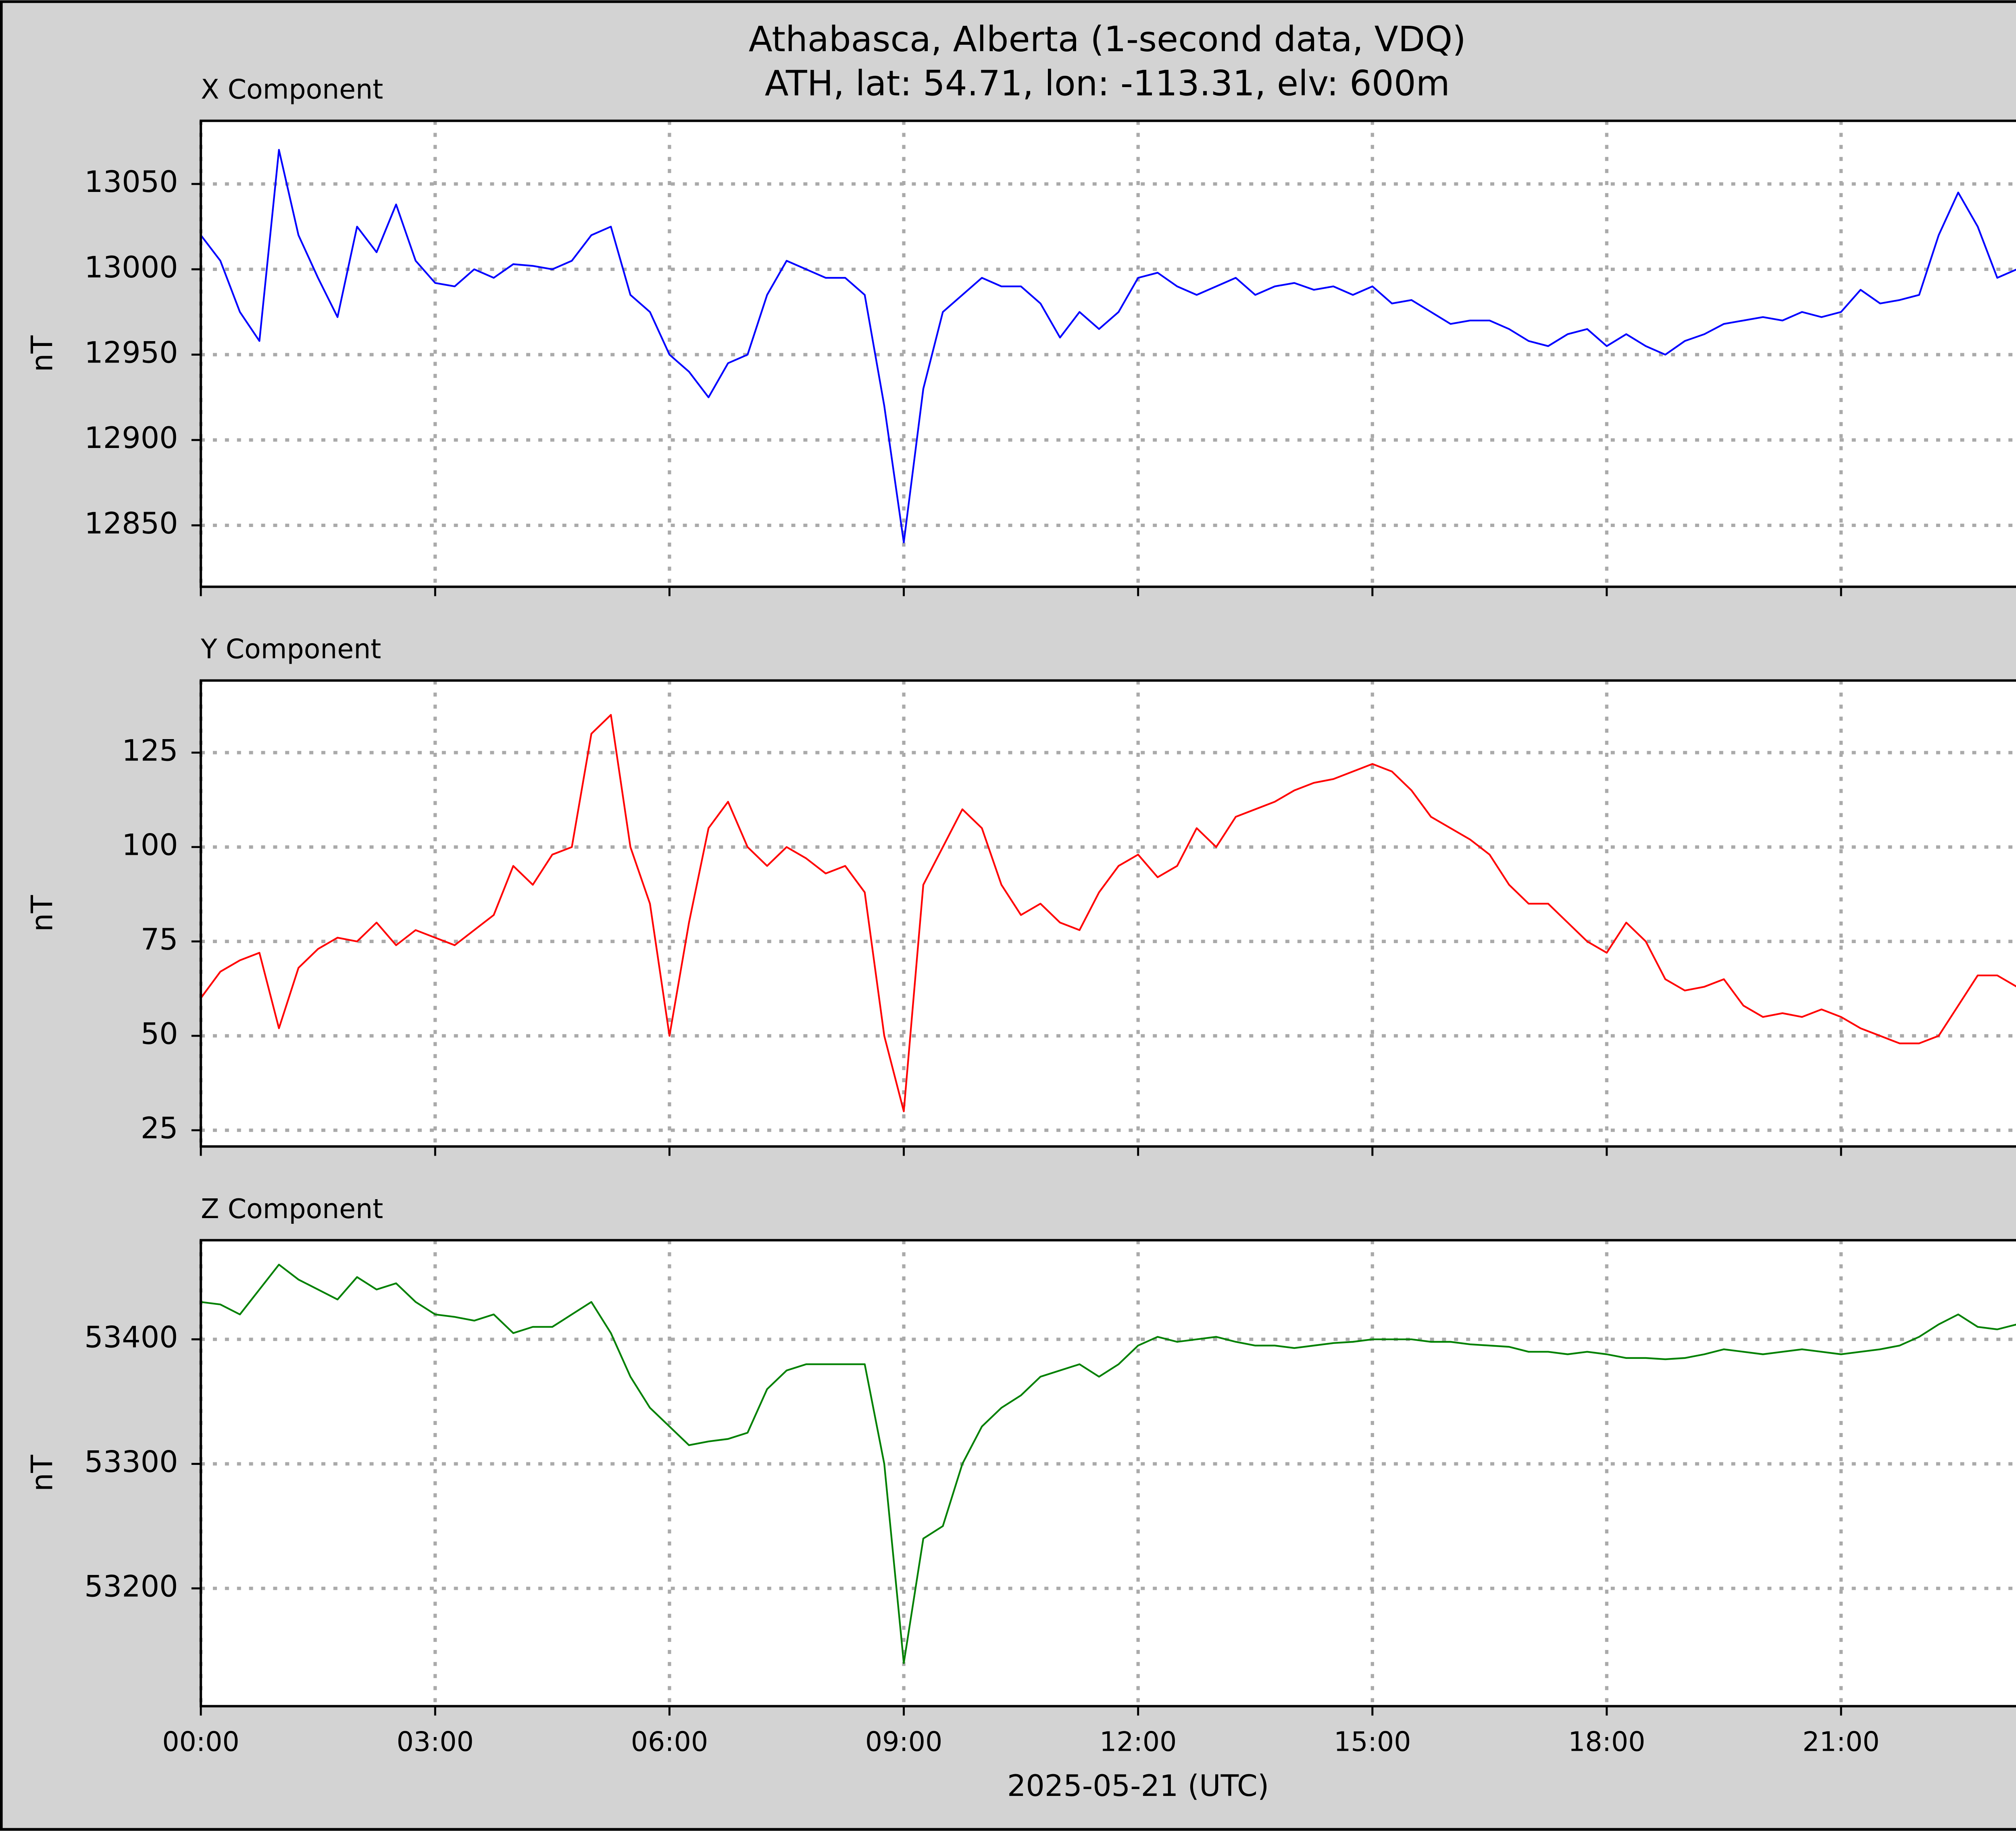 This screenshot has width=2016, height=1831. What do you see at coordinates (159, 1034) in the screenshot?
I see `y-tick-label: 50` at bounding box center [159, 1034].